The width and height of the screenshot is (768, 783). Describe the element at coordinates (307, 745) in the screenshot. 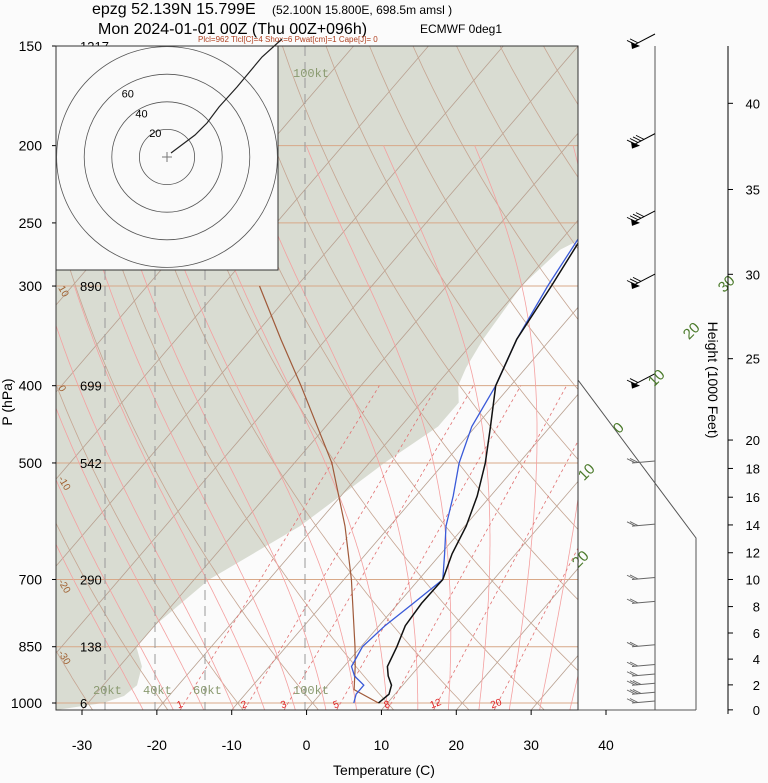

I see `x-tick-label: 0` at that location.